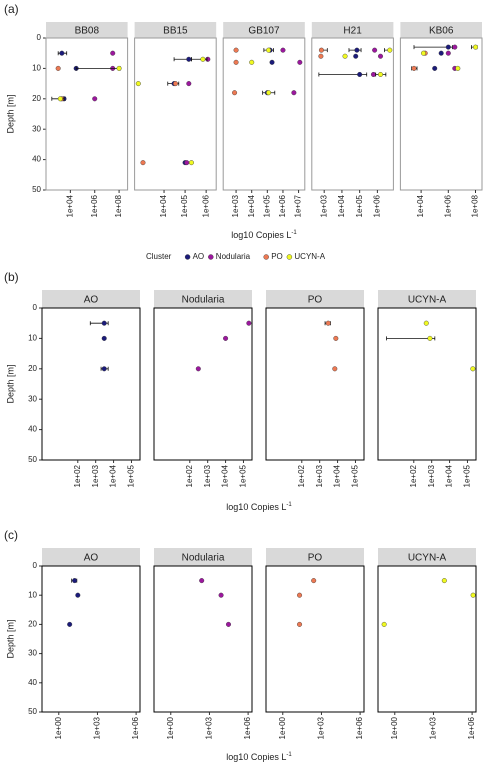  I want to click on facet-title: GB107, so click(264, 31).